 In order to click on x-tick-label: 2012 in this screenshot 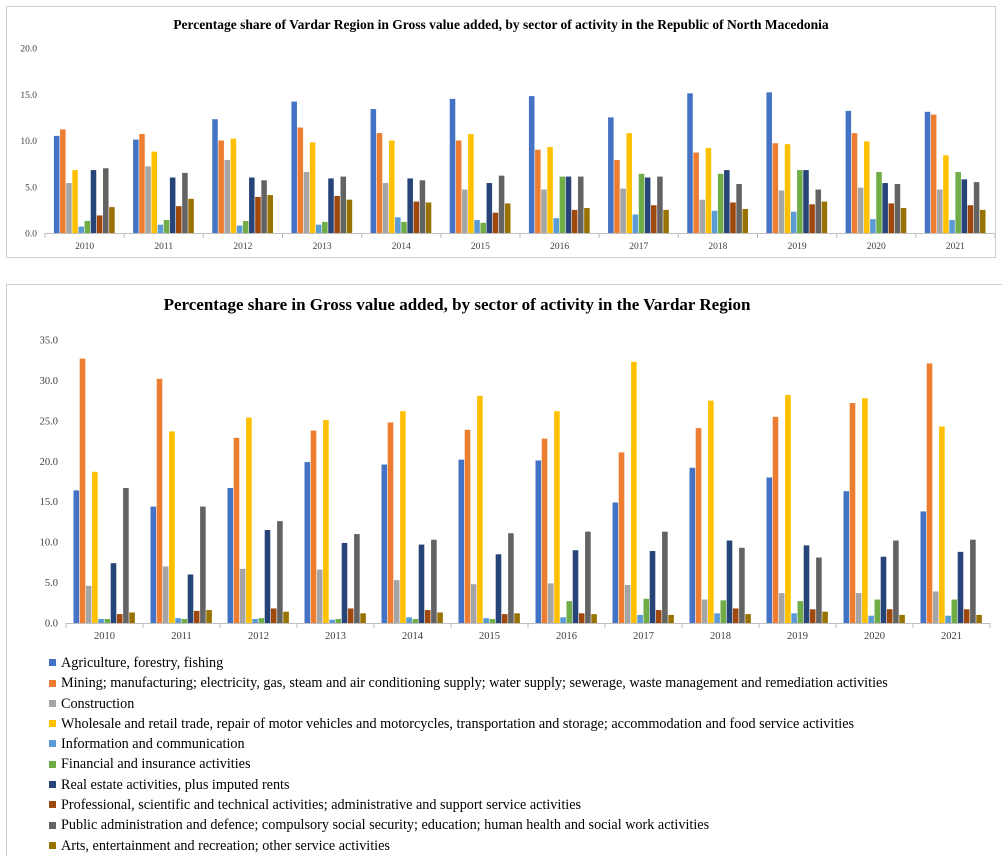, I will do `click(242, 247)`.